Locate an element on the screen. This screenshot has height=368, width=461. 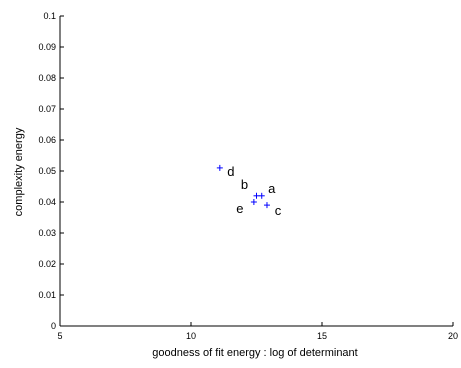
data-point-c: c is located at coordinates (272, 210).